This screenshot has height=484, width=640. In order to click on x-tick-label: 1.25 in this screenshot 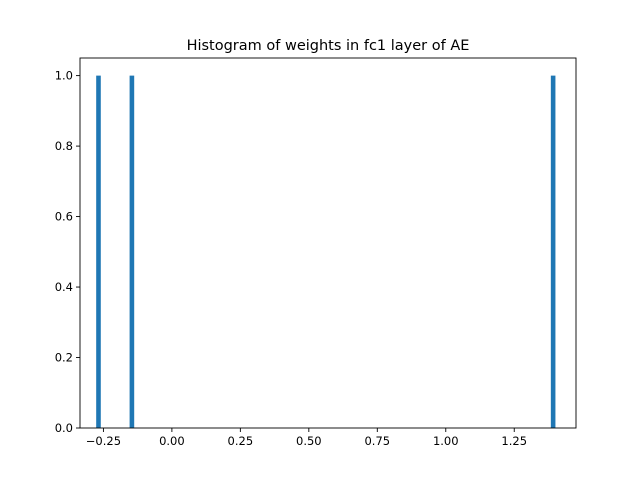, I will do `click(514, 441)`.